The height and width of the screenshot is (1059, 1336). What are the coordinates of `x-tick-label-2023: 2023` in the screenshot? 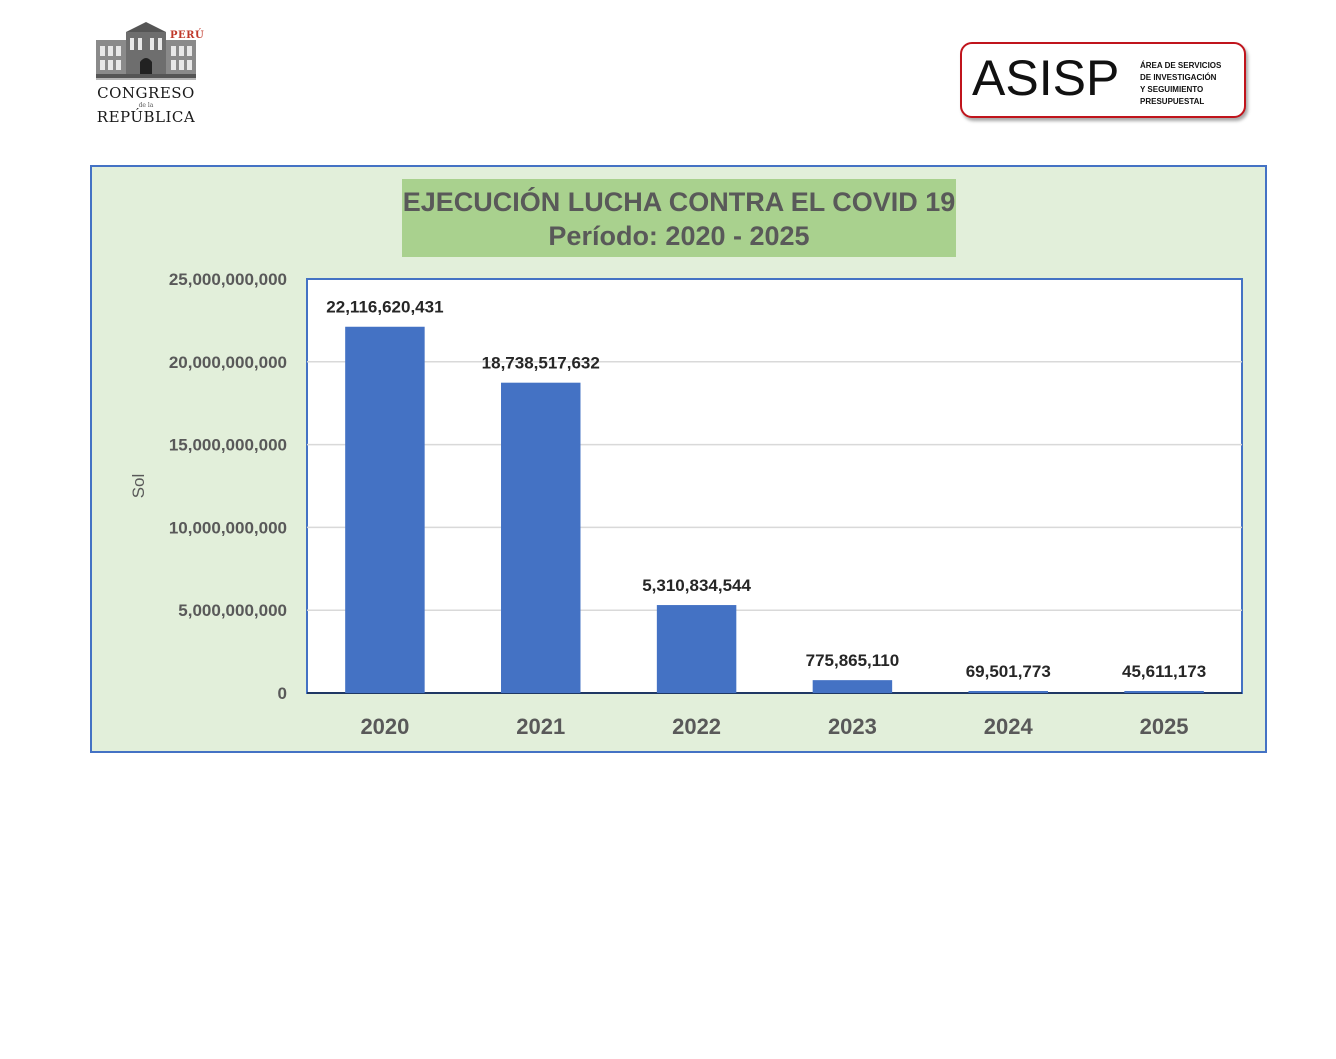 It's located at (852, 726).